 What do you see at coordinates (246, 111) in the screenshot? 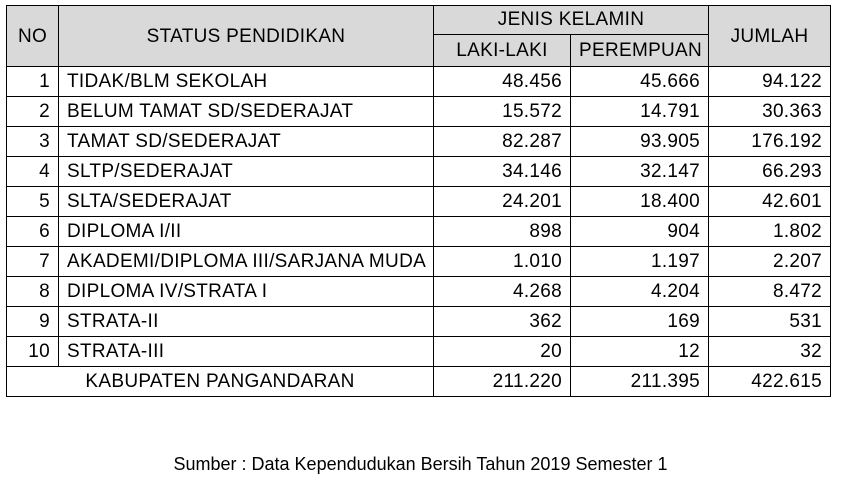
I see `cell-status: BELUM TAMAT SD/SEDERAJAT` at bounding box center [246, 111].